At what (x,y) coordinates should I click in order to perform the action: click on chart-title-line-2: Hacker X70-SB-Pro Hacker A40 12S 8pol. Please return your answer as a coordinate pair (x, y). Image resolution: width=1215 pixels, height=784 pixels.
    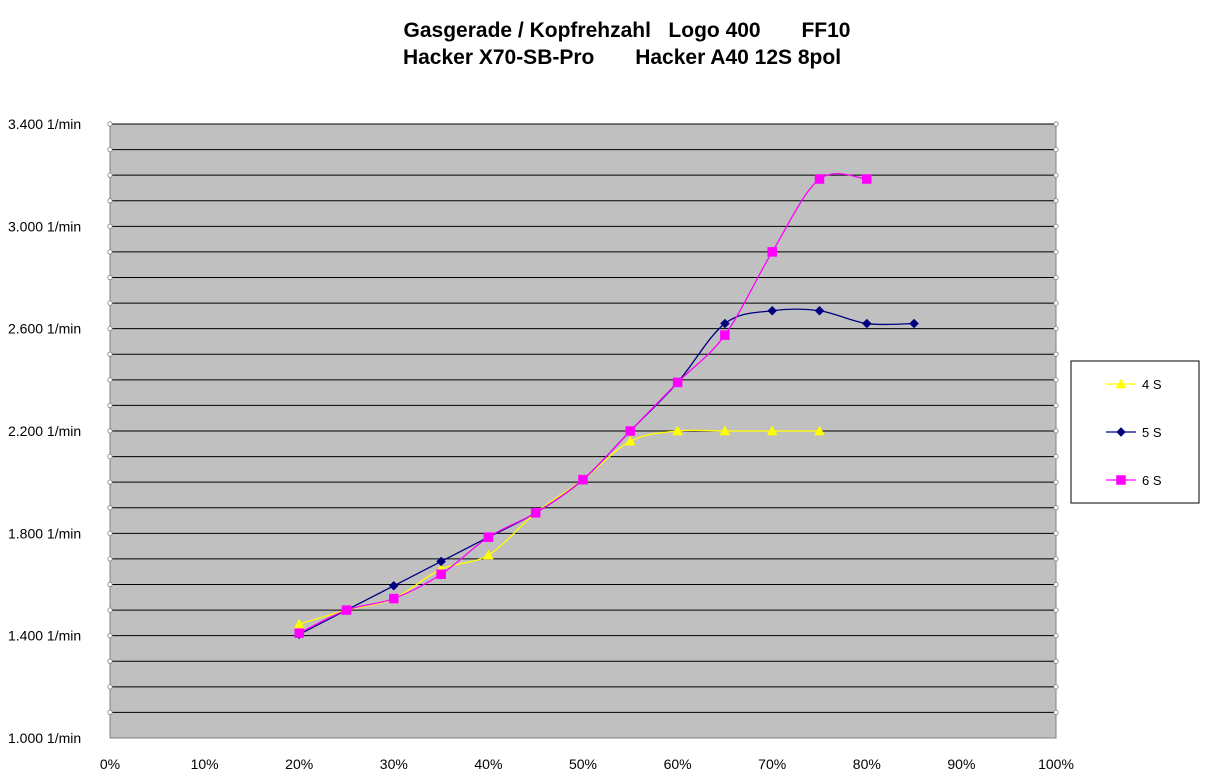
    Looking at the image, I should click on (622, 57).